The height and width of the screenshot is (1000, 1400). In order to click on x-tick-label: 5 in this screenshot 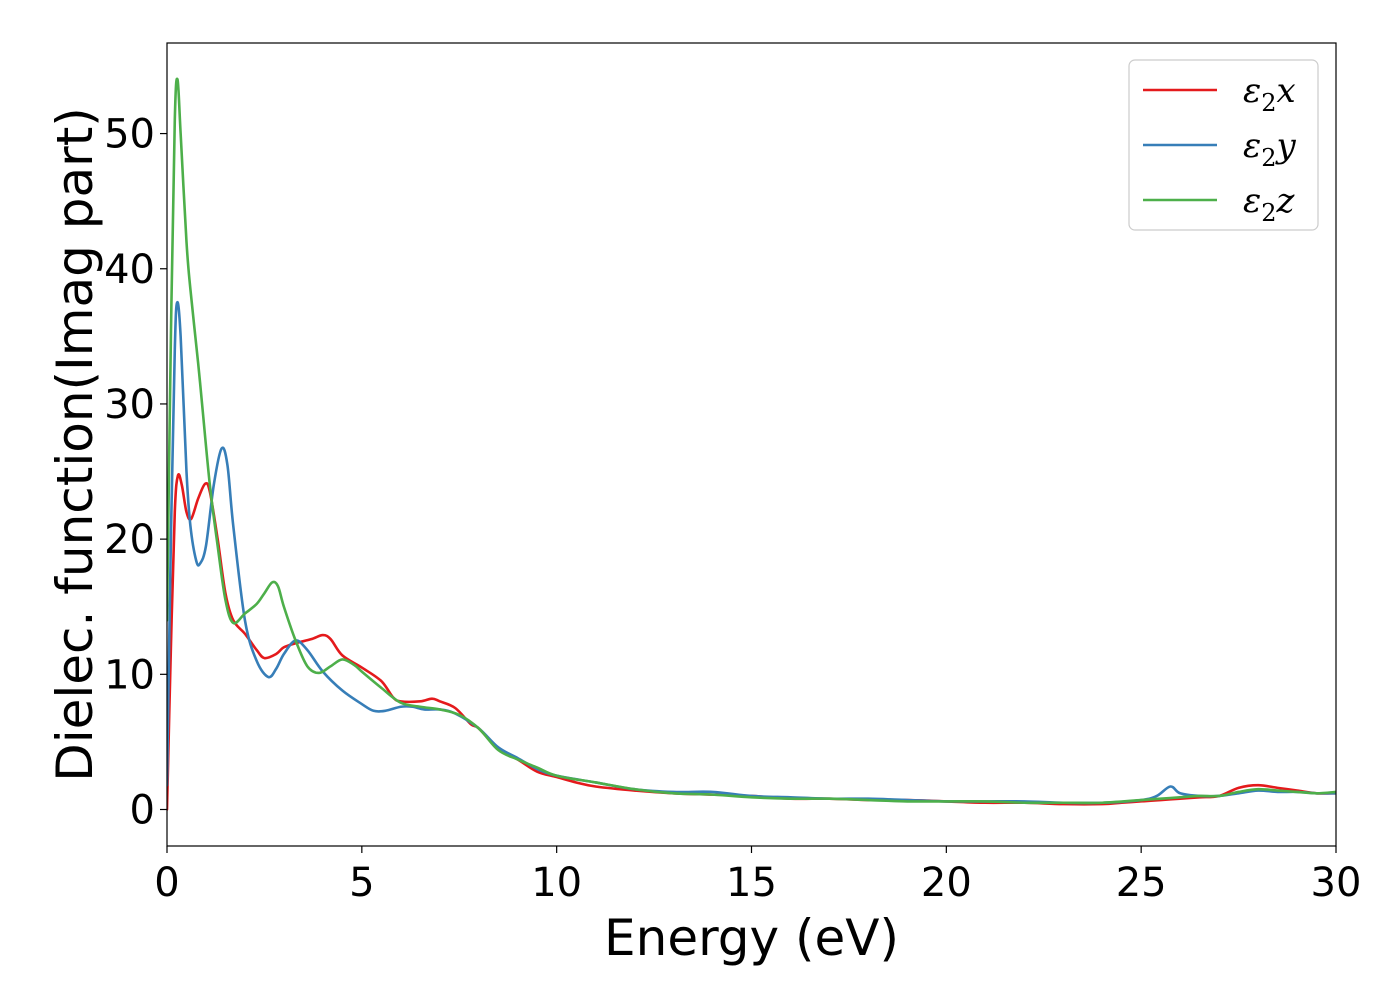, I will do `click(361, 883)`.